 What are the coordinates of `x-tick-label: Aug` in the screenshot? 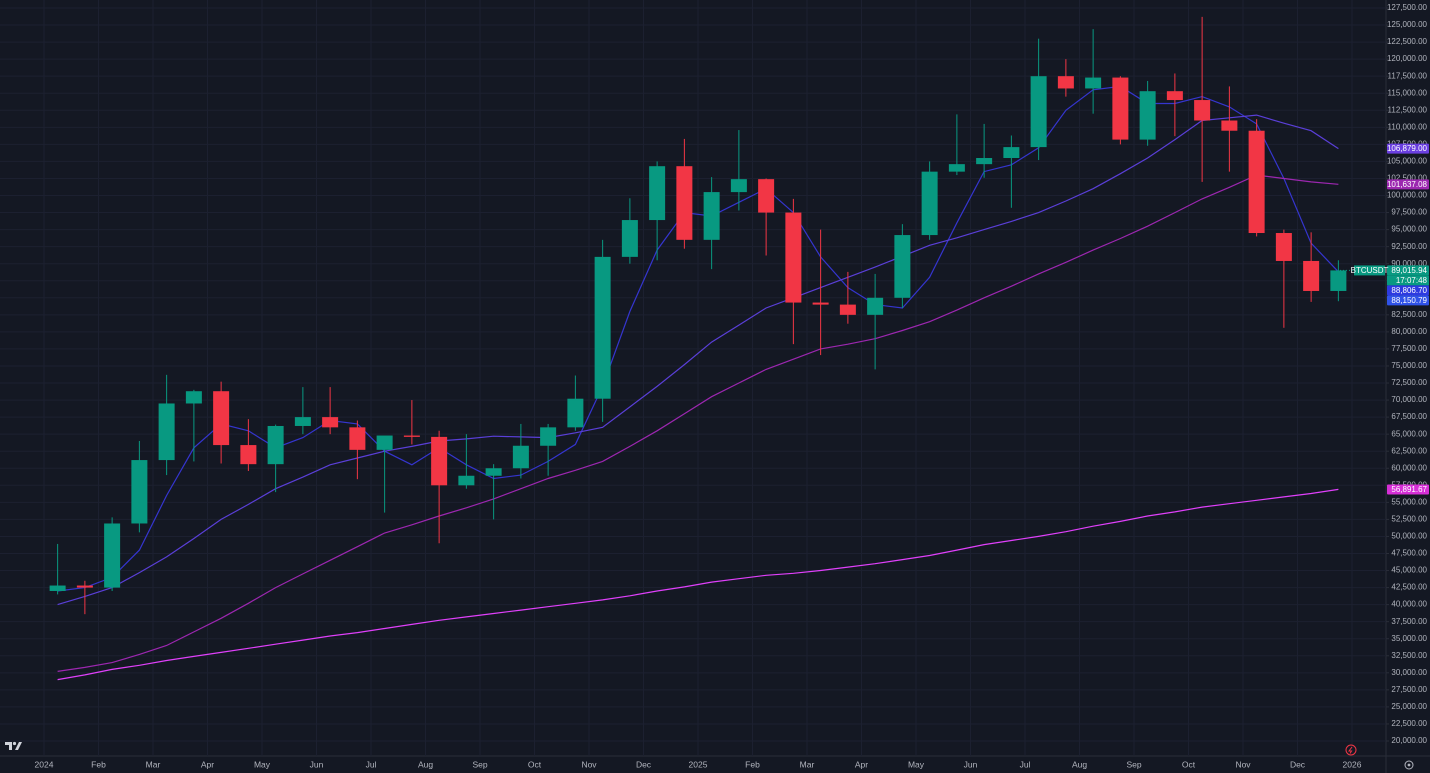 It's located at (1079, 764).